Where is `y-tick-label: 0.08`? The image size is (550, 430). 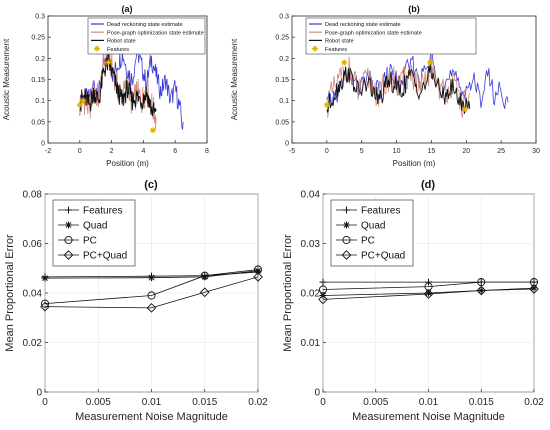 y-tick-label: 0.08 is located at coordinates (33, 195).